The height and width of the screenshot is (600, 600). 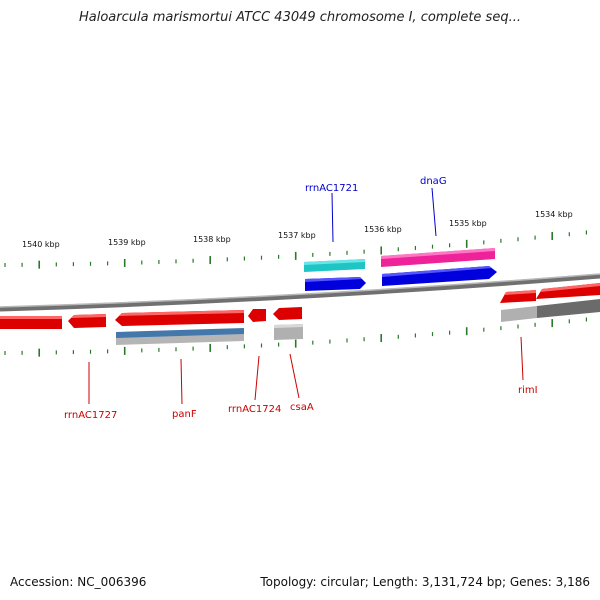 What do you see at coordinates (90, 415) in the screenshot?
I see `gene-label-rrnAC1727: rrnAC1727` at bounding box center [90, 415].